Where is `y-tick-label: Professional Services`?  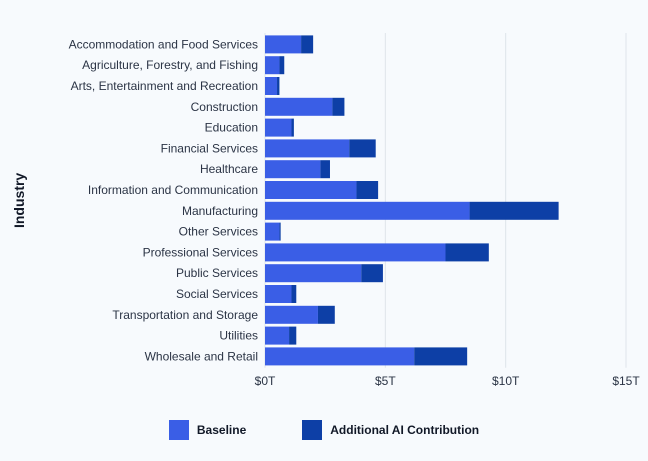 y-tick-label: Professional Services is located at coordinates (200, 252).